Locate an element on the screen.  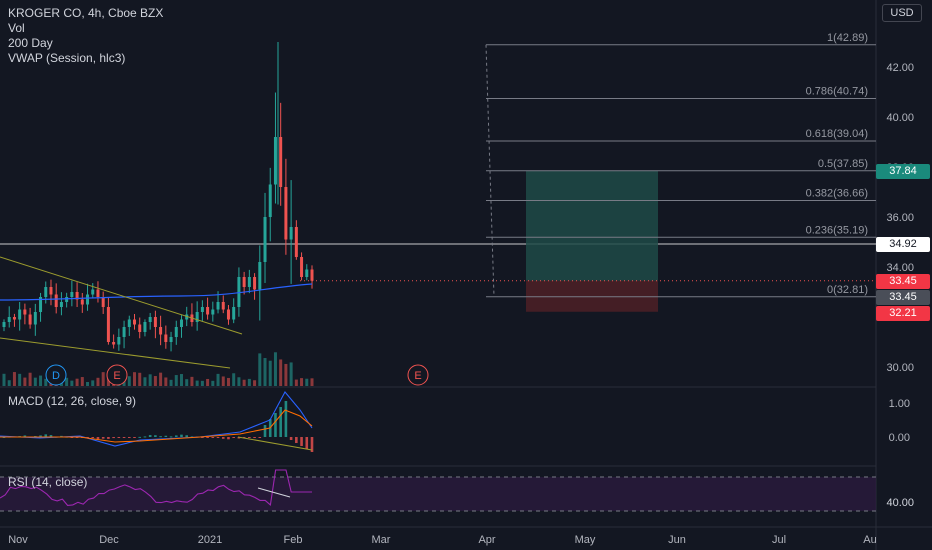
fib-level-label: 1(42.89) is located at coordinates (847, 38).